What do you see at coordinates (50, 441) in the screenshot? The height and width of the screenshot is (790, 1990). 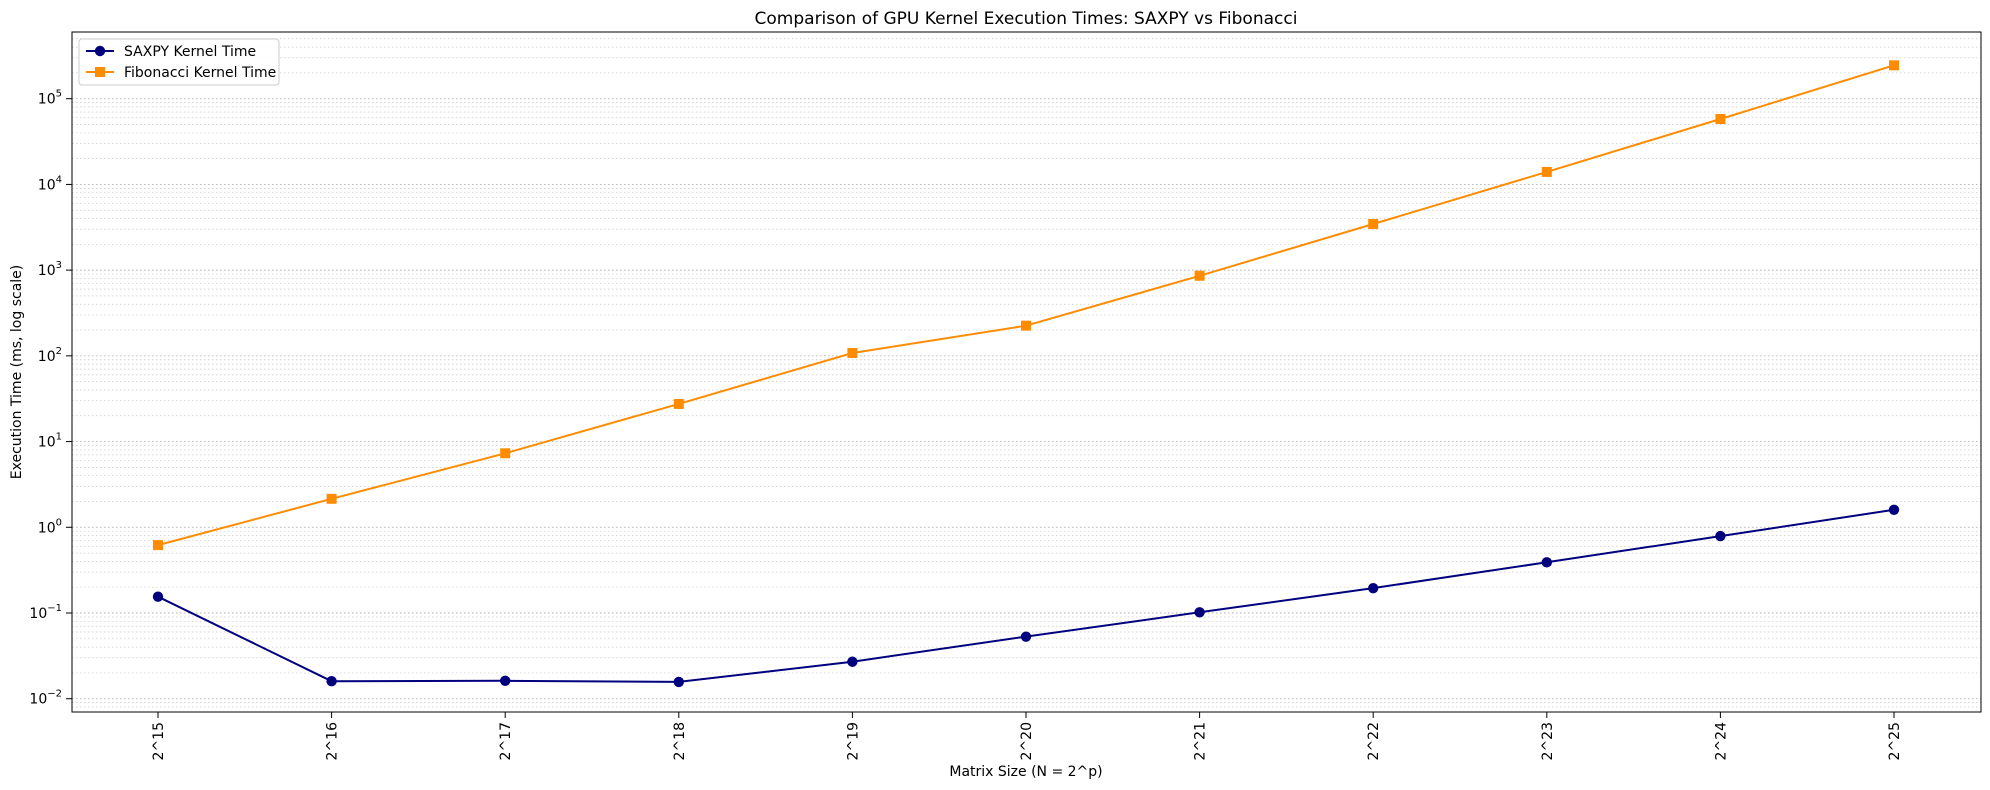 I see `y-tick-label: 10¹` at bounding box center [50, 441].